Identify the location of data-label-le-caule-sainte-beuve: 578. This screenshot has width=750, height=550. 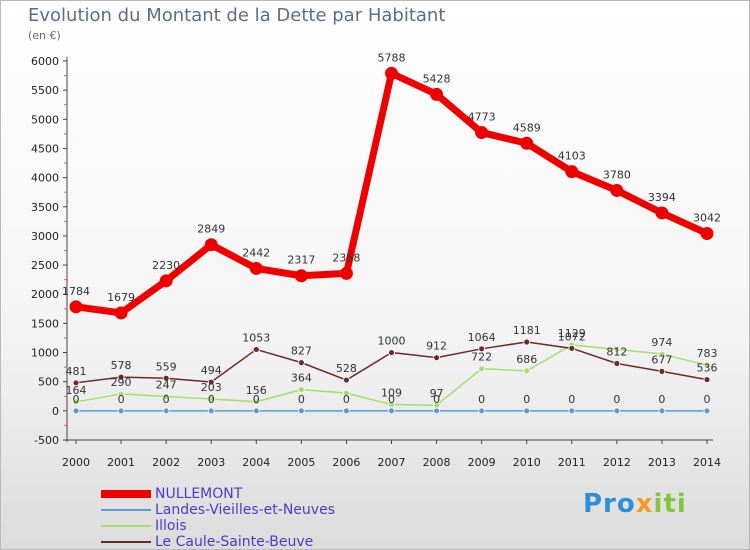
(121, 365).